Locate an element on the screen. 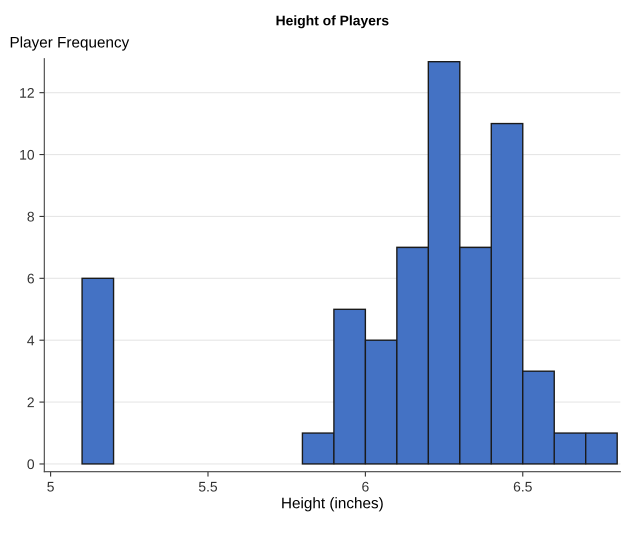  y-tick-label: 8 is located at coordinates (30, 217).